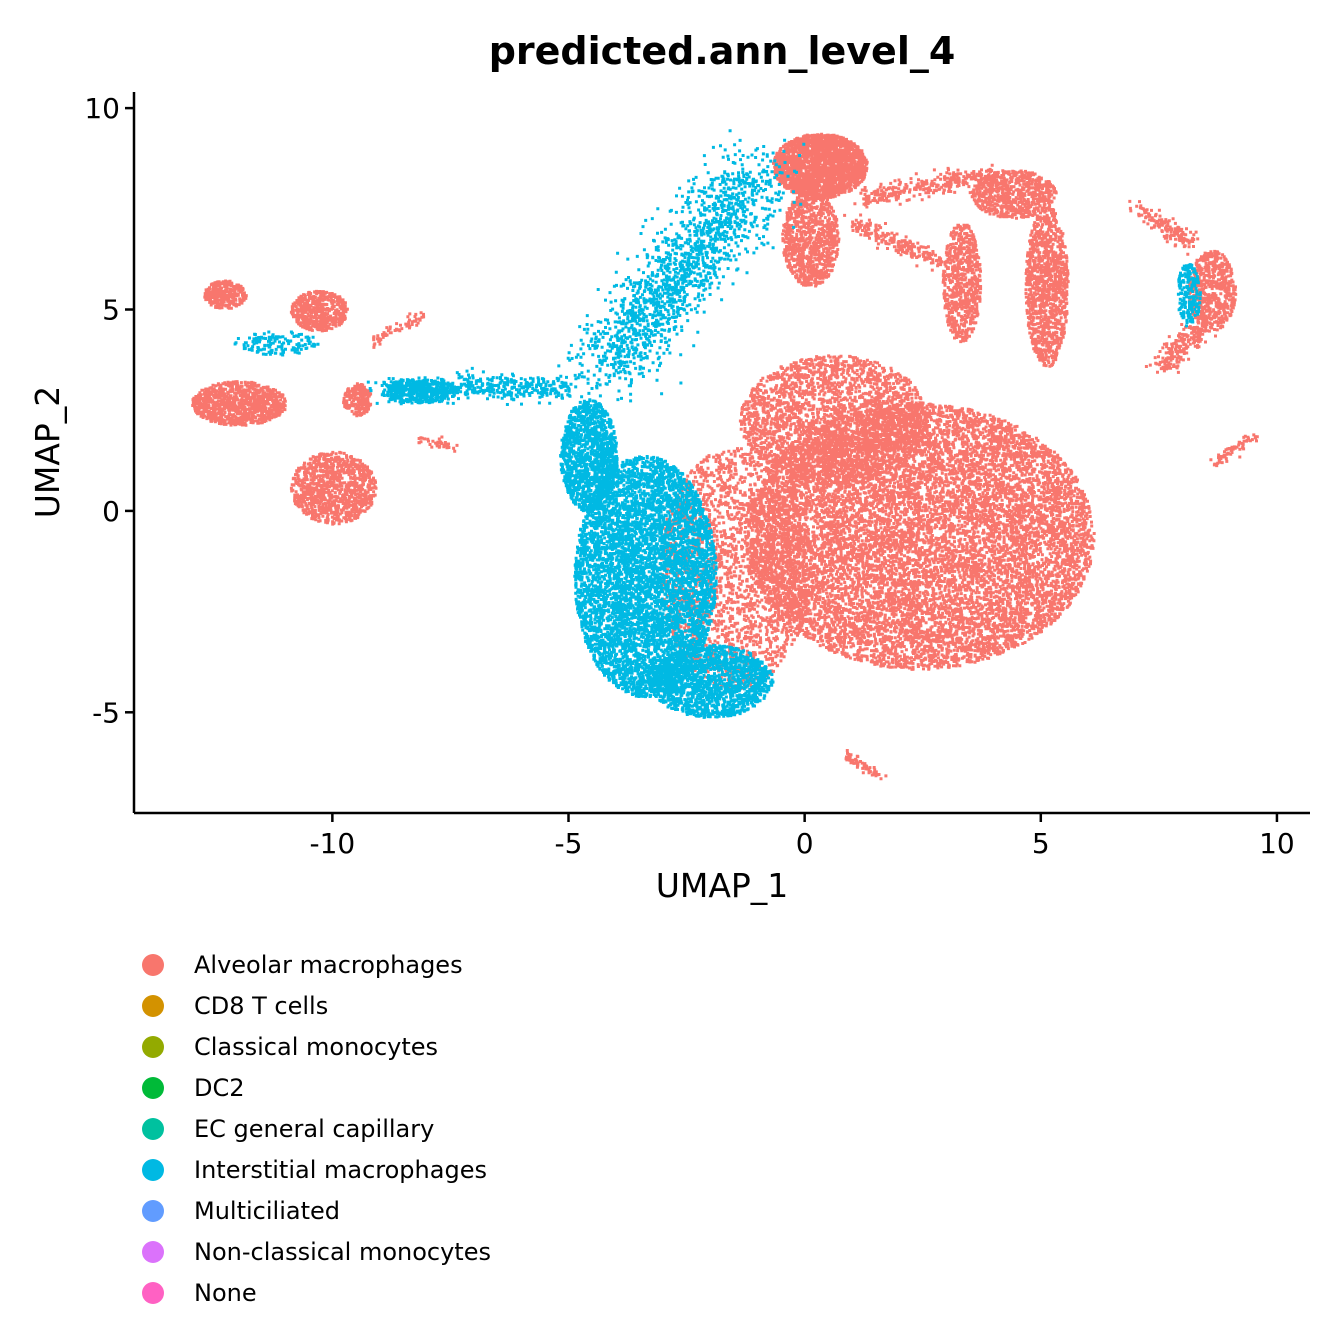  I want to click on legend-item: Classical monocytes, so click(316, 1046).